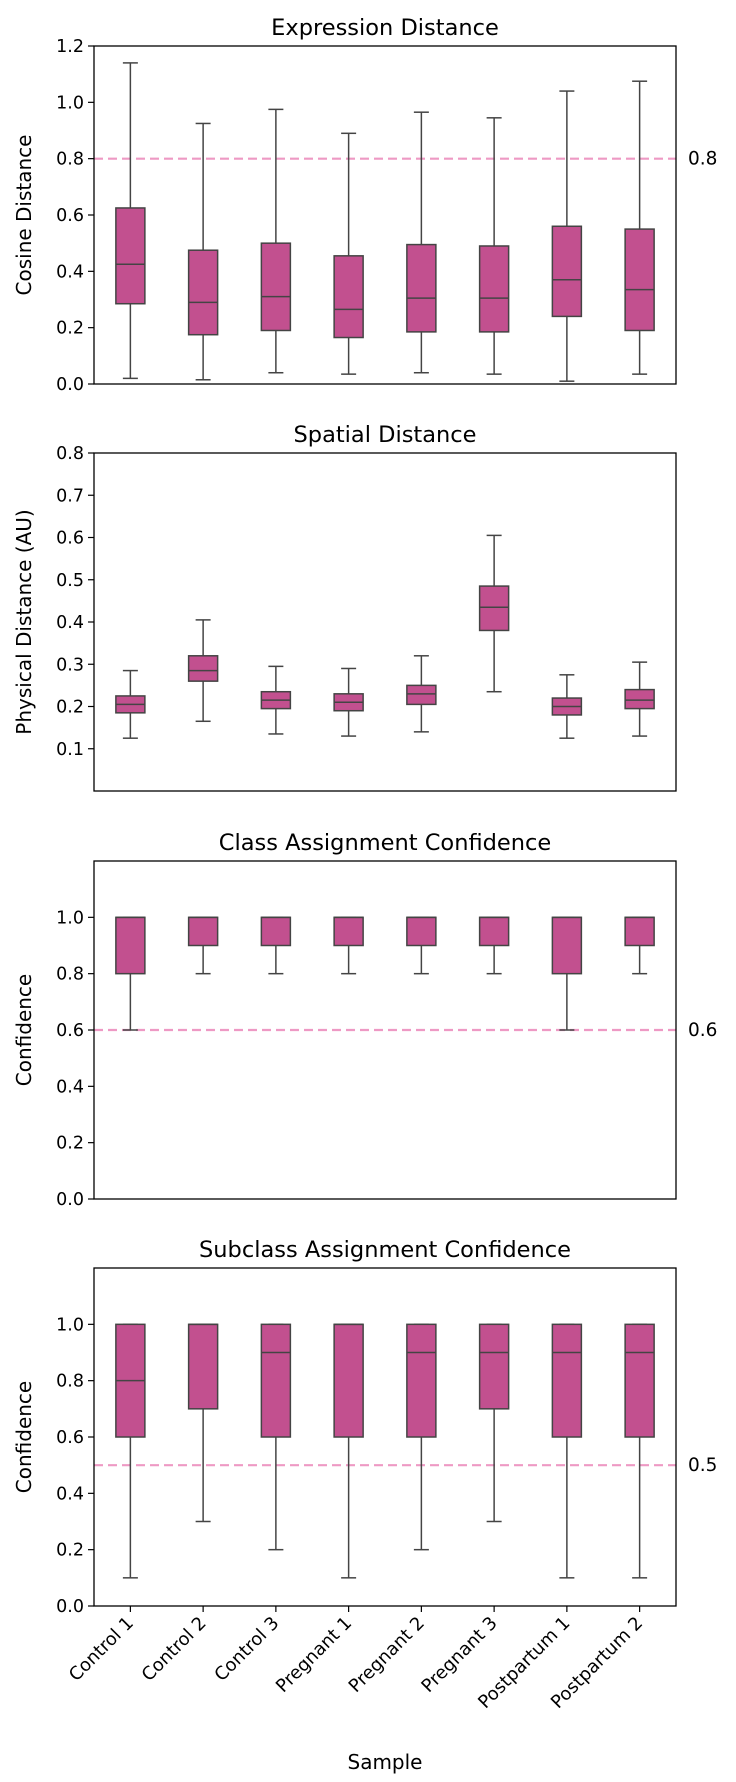 The width and height of the screenshot is (736, 1782). Describe the element at coordinates (70, 581) in the screenshot. I see `y-tick-label: 0.5` at that location.